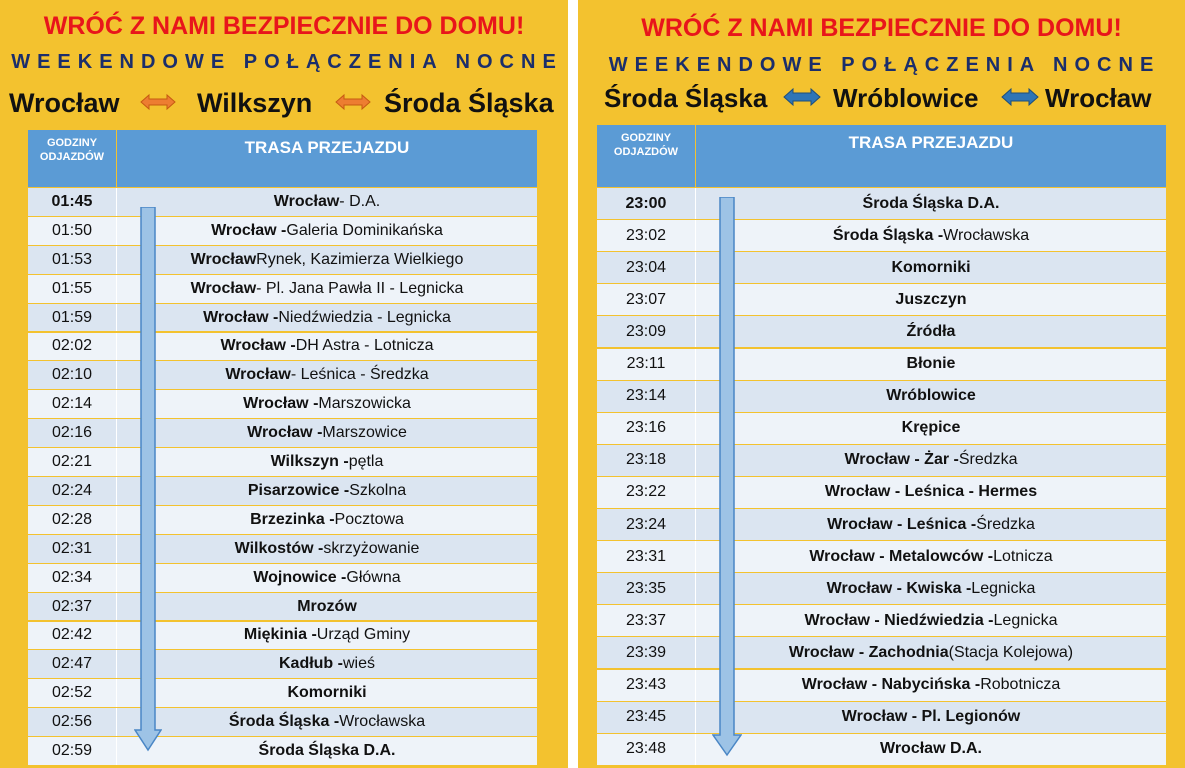  Describe the element at coordinates (249, 230) in the screenshot. I see `stop-name-bold: Wrocław -` at that location.